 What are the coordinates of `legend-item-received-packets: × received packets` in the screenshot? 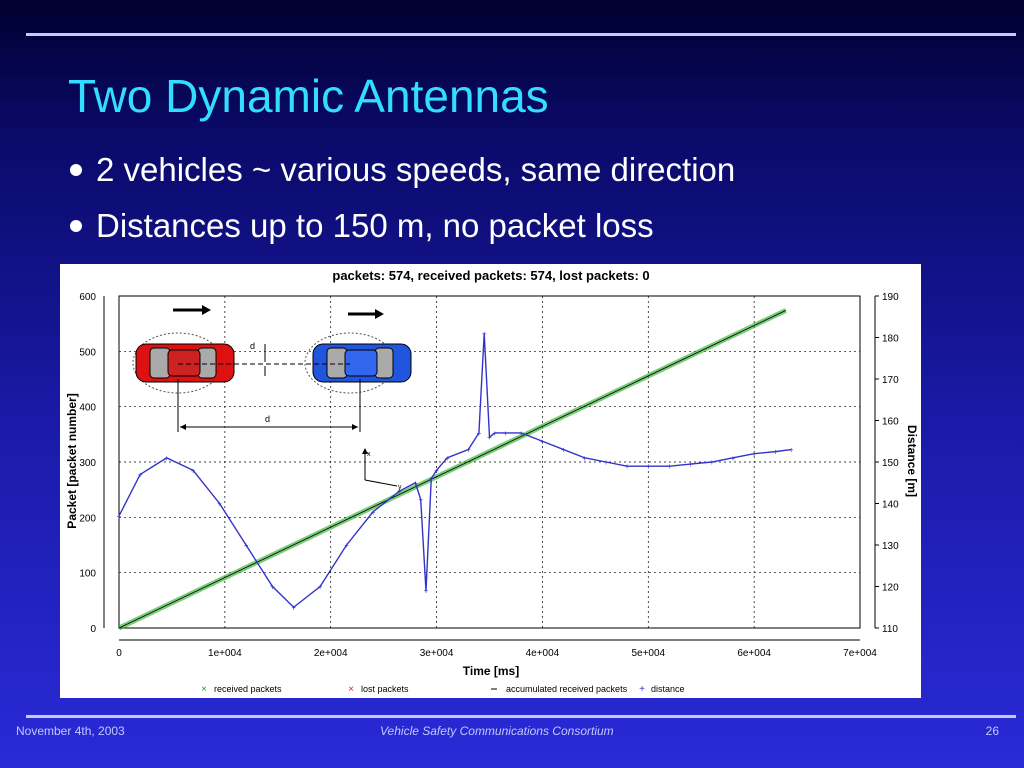 It's located at (241, 689).